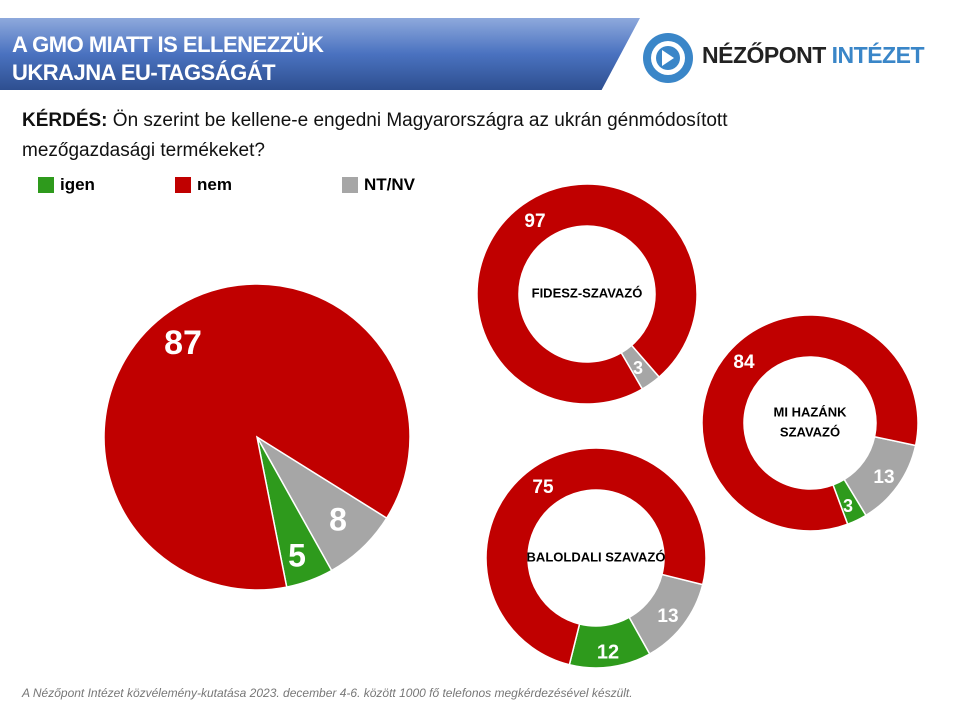 The width and height of the screenshot is (960, 720). Describe the element at coordinates (668, 58) in the screenshot. I see `logo-icon` at that location.